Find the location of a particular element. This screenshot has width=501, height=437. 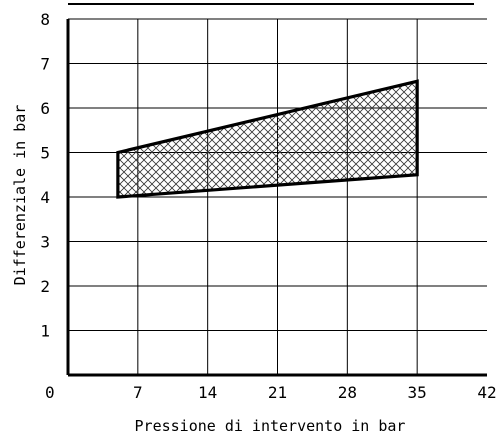

x-tick-label: 0 is located at coordinates (50, 392).